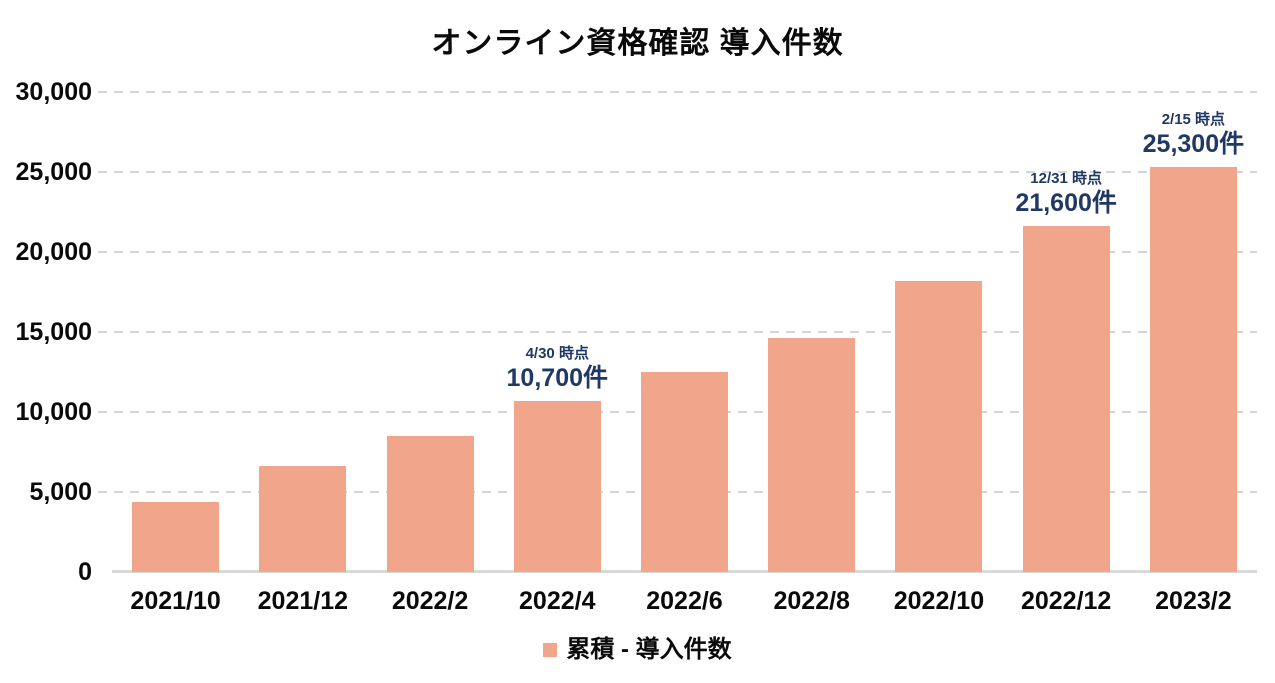  I want to click on y-tick-label: 20,000, so click(53, 252).